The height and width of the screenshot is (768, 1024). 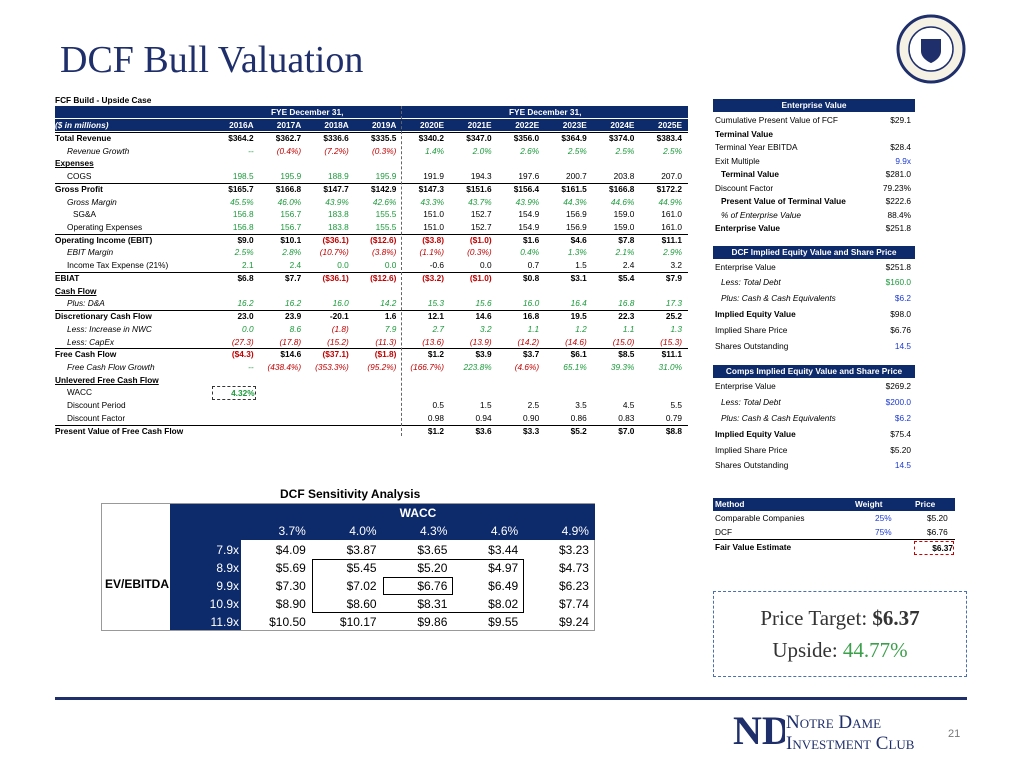 I want to click on method-cell: $5.20, so click(x=937, y=518).